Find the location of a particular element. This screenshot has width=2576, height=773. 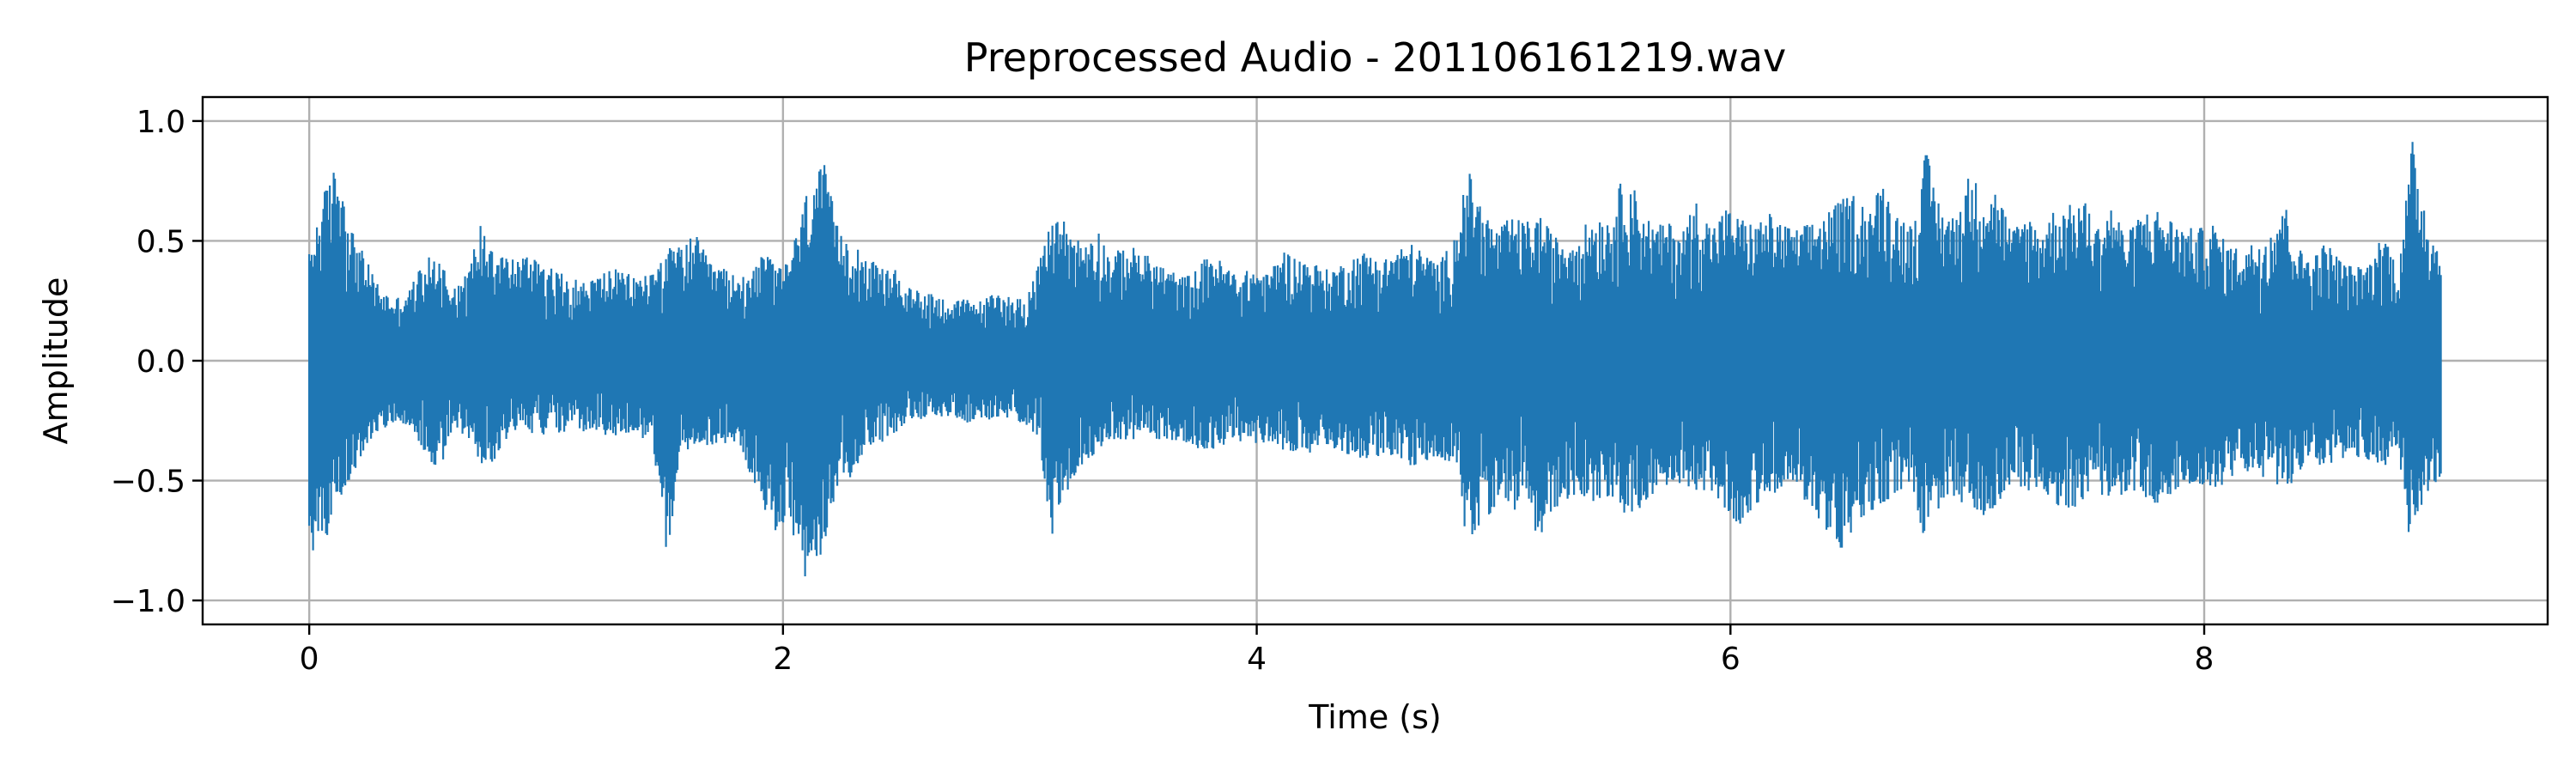

y-tick-label: 1.0 is located at coordinates (161, 122).